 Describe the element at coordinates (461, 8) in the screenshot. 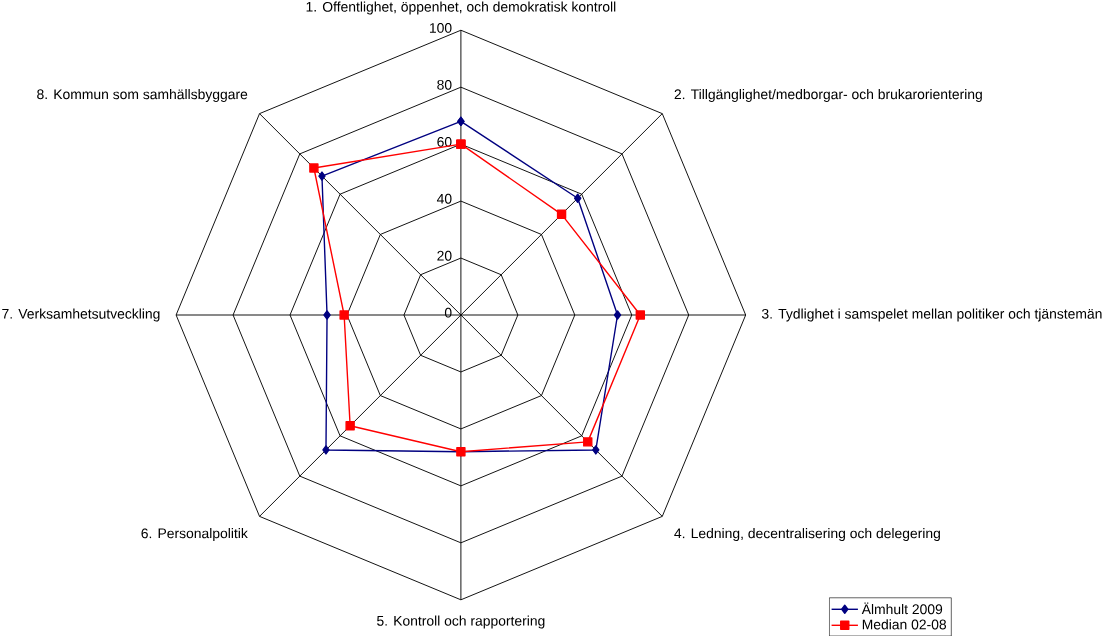

I see `spoke-label: 1. Offentlighet, öppenhet, och demokratisk kontroll` at that location.